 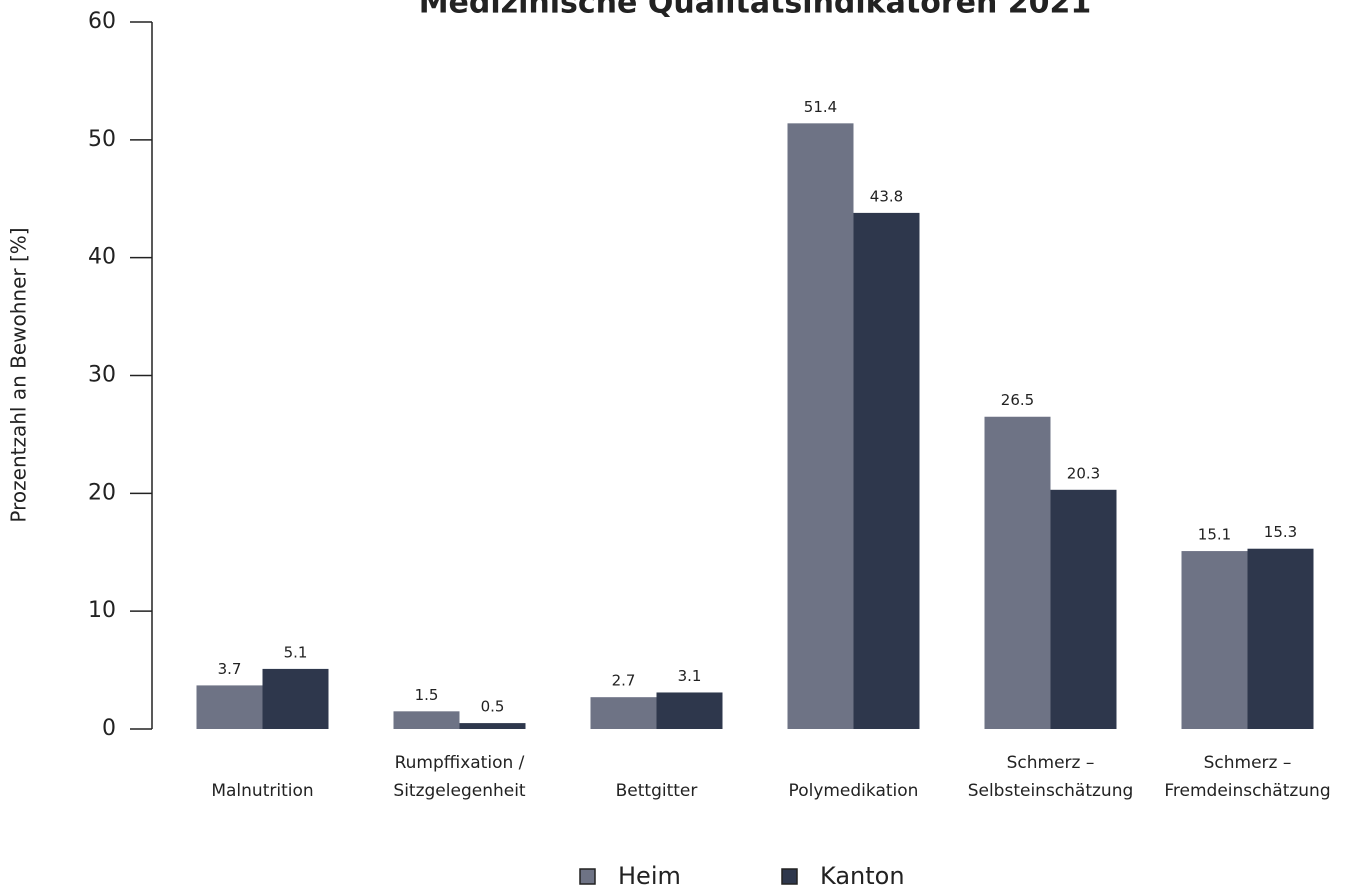 I want to click on value-label: 5.1, so click(x=296, y=652).